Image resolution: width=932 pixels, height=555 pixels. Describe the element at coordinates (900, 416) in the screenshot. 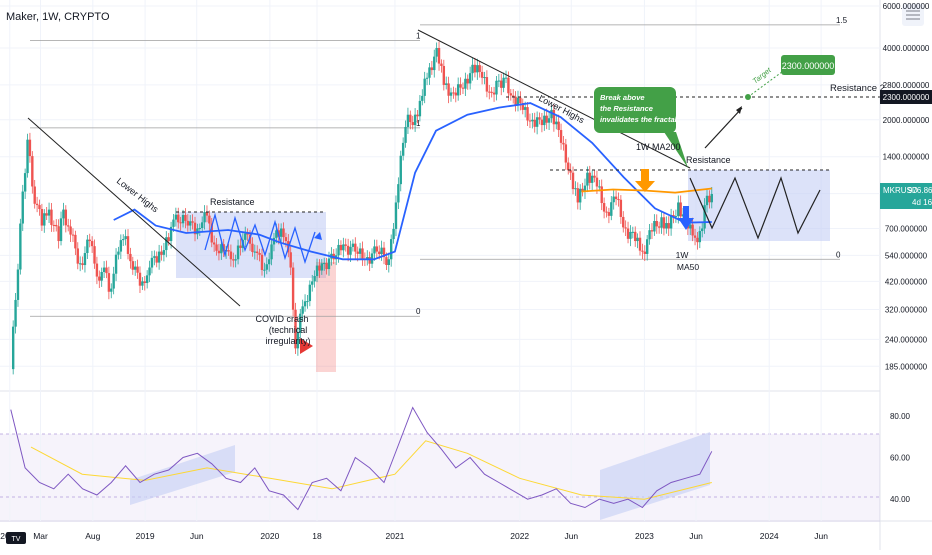

I see `rsi-tick-label: 80.00` at that location.